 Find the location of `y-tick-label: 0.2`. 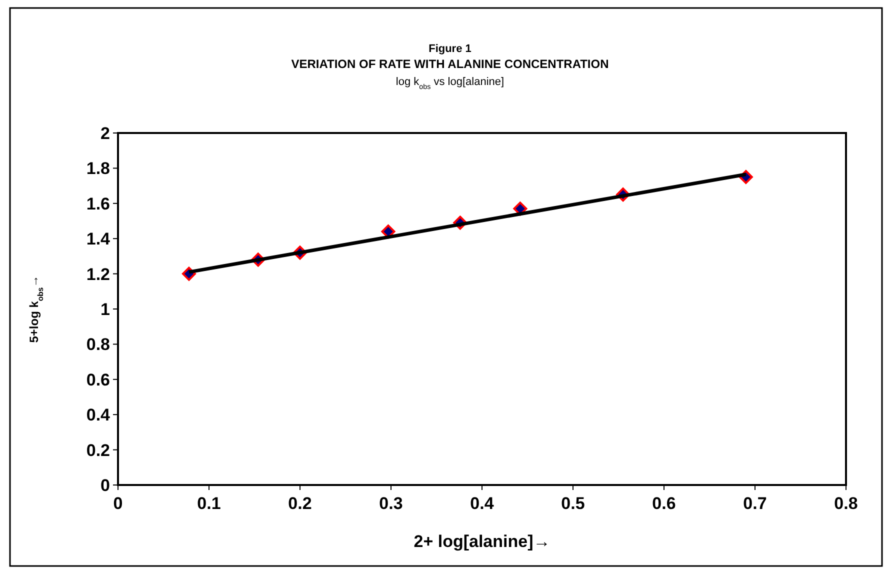

y-tick-label: 0.2 is located at coordinates (98, 450).